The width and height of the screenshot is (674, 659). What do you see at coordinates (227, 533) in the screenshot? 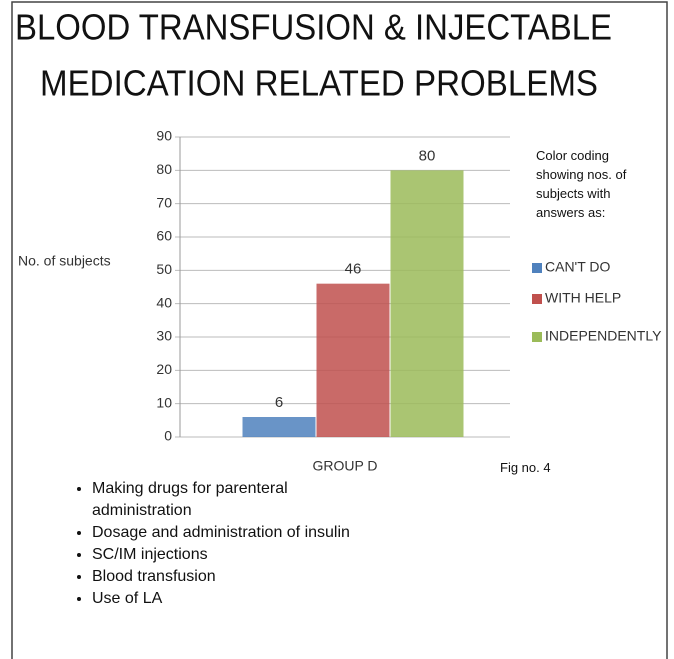
I see `note-item: Dosage and administration of insulin` at bounding box center [227, 533].